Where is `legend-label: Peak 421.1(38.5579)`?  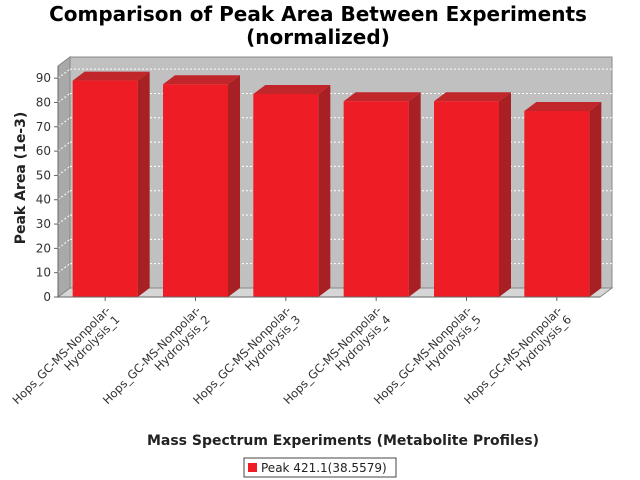 legend-label: Peak 421.1(38.5579) is located at coordinates (324, 468).